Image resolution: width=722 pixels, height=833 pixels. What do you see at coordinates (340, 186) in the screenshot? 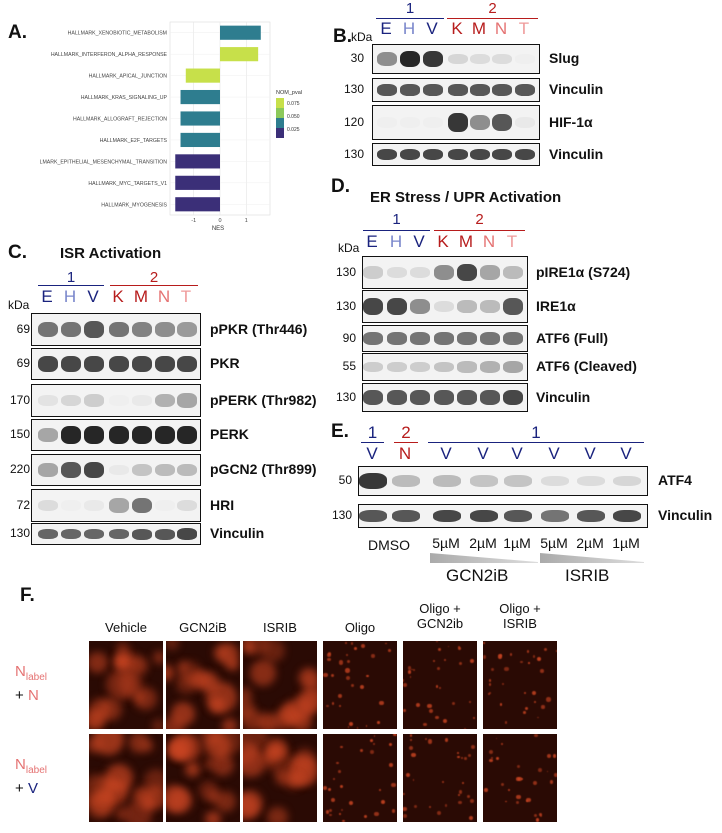
I see `panel-label-d: D.` at bounding box center [340, 186].